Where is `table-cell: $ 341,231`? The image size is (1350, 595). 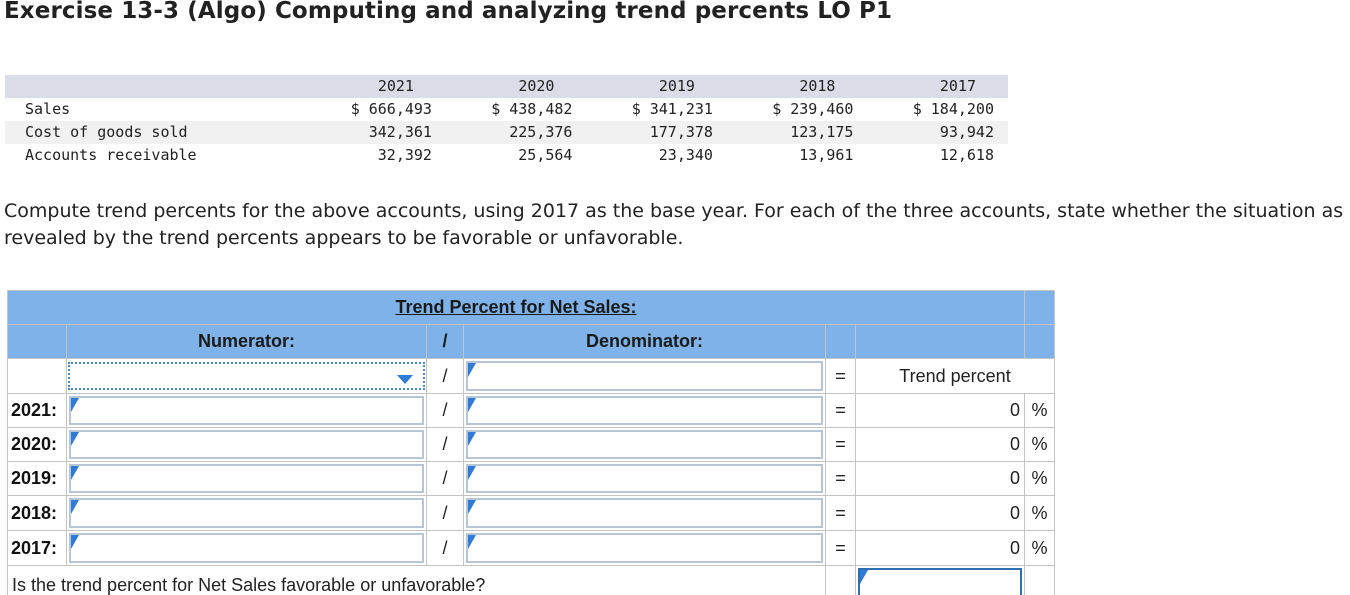
table-cell: $ 341,231 is located at coordinates (672, 109).